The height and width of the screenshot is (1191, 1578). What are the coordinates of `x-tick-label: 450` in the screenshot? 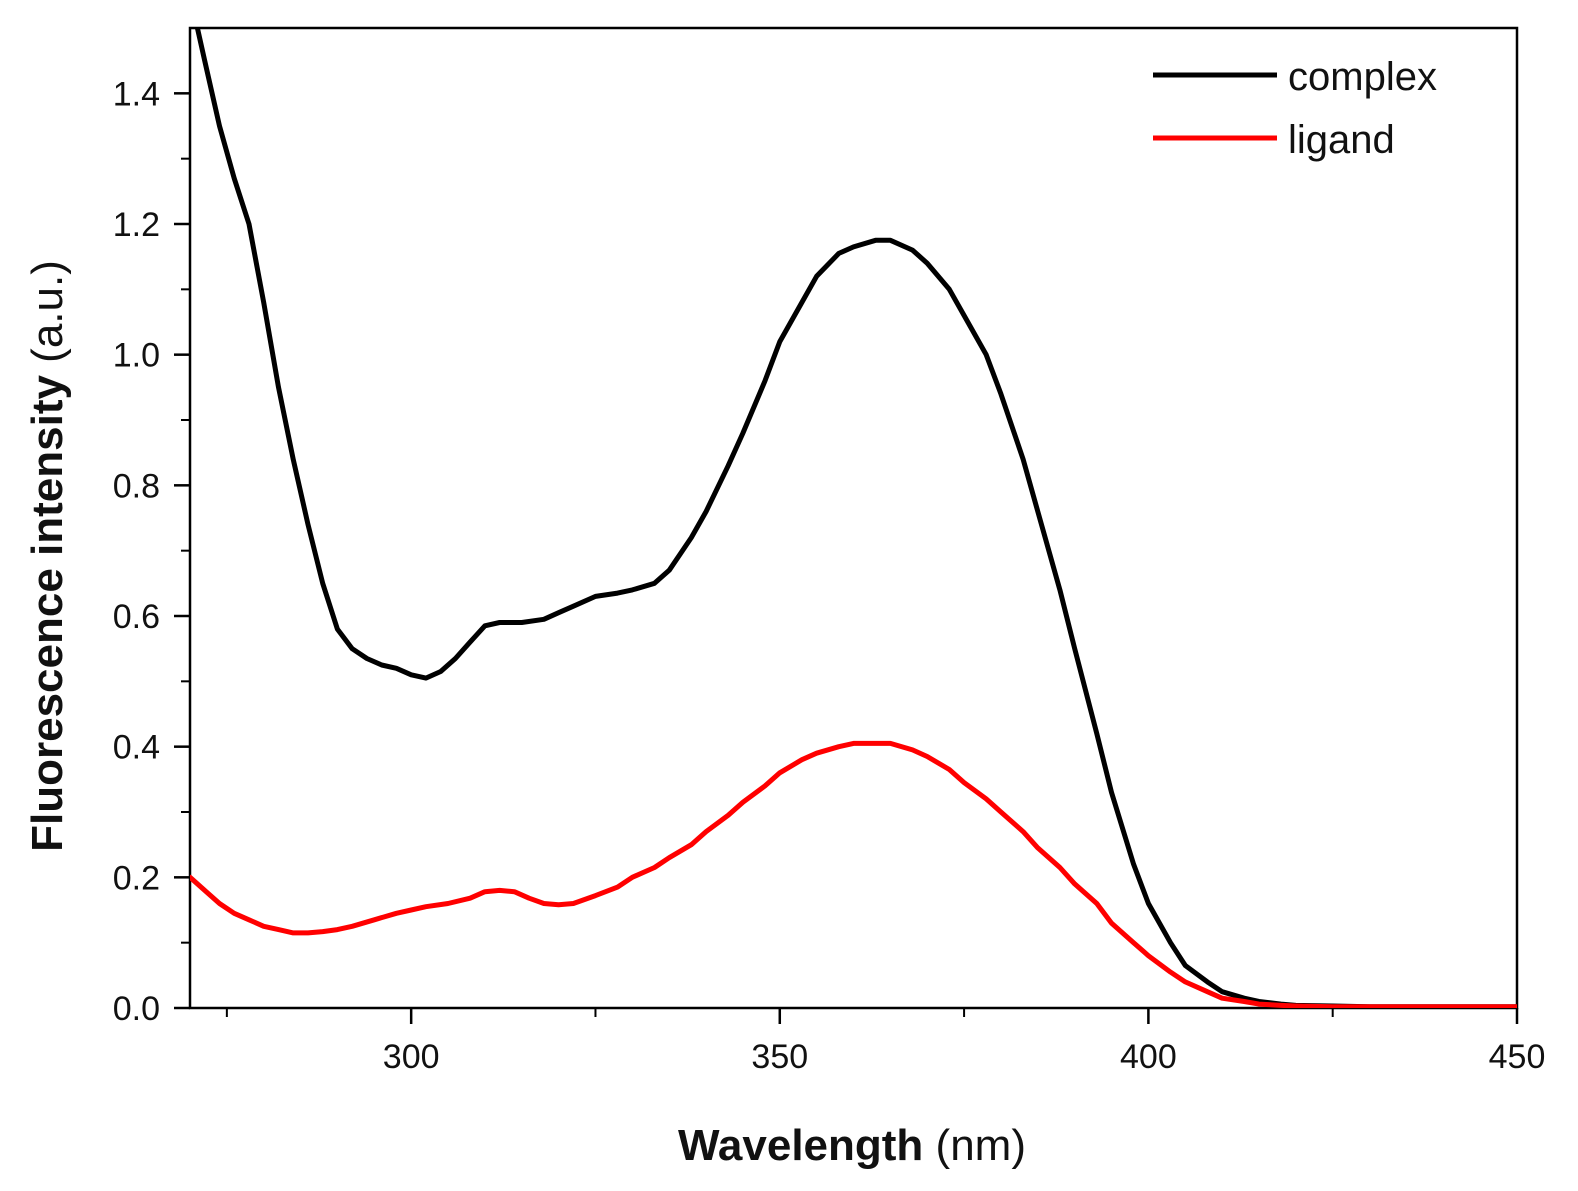 It's located at (1517, 1057).